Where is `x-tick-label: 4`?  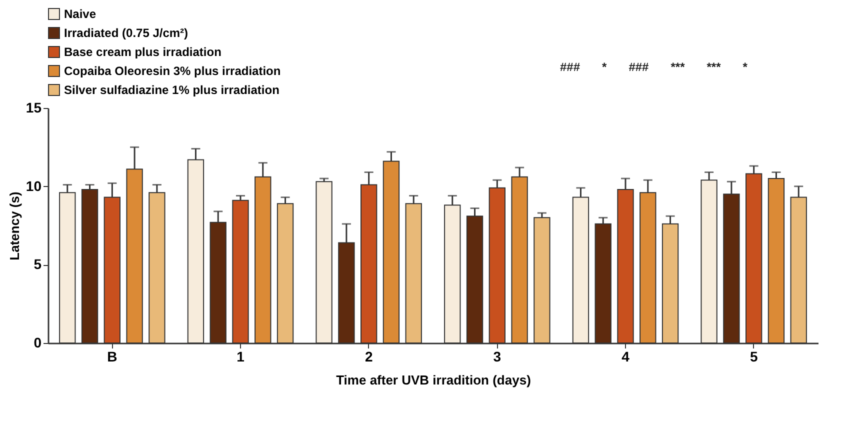
x-tick-label: 4 is located at coordinates (626, 356).